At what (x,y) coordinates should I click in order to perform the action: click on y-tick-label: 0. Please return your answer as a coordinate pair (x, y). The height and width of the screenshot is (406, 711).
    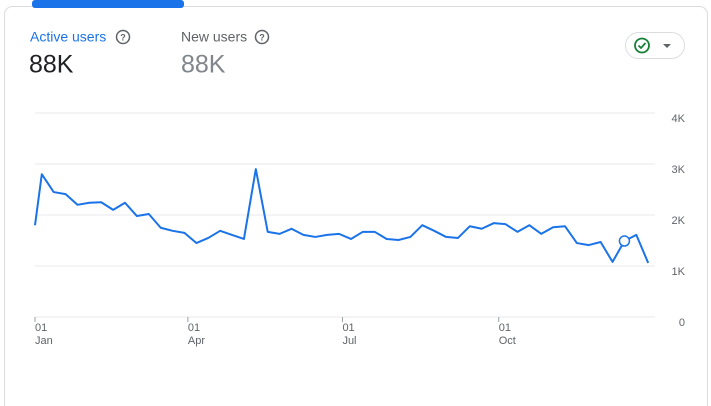
    Looking at the image, I should click on (682, 323).